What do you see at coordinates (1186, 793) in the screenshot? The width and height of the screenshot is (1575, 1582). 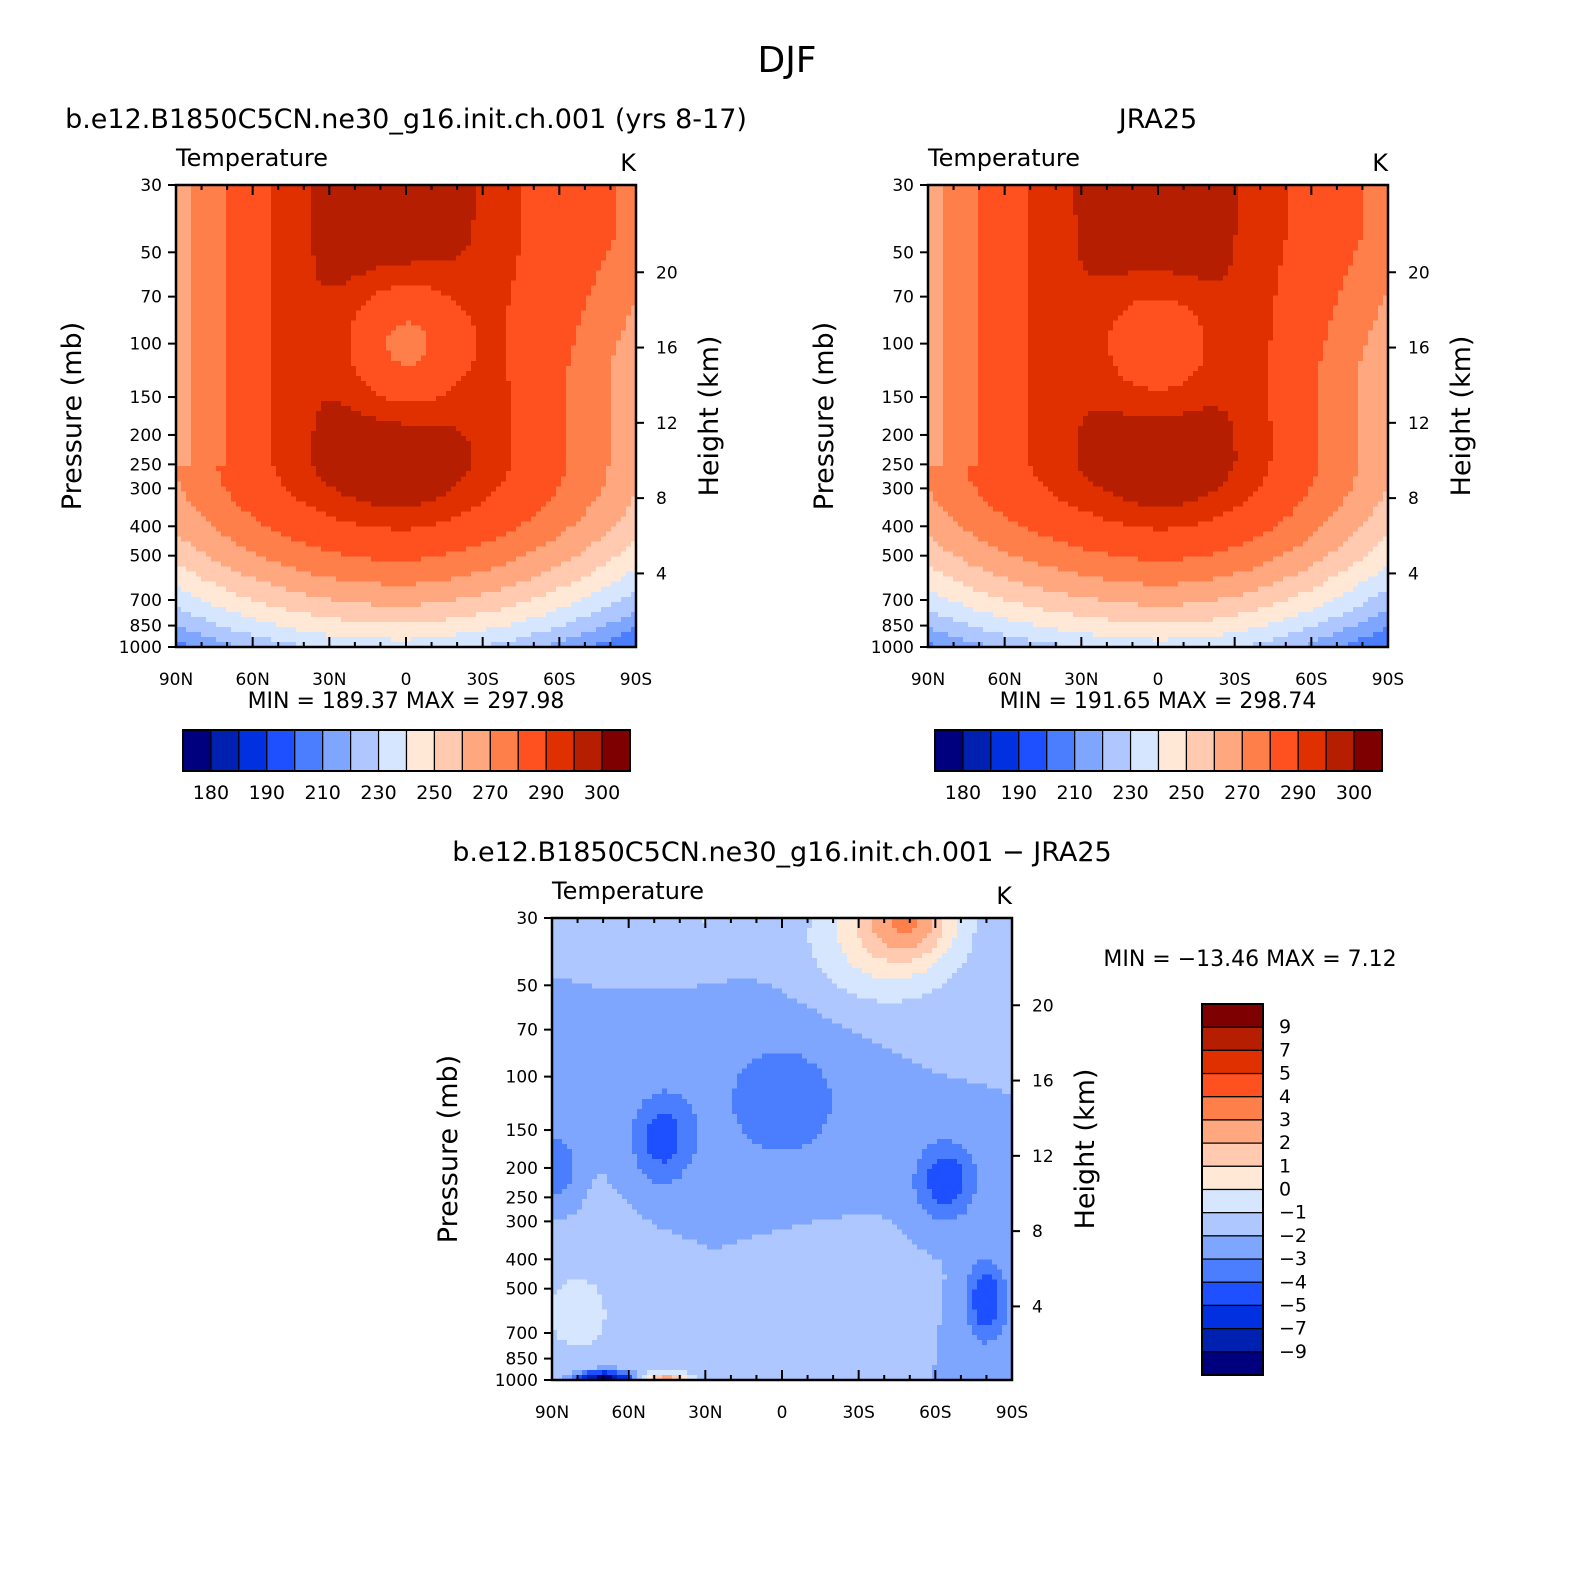 I see `colorbar-label: 250` at bounding box center [1186, 793].